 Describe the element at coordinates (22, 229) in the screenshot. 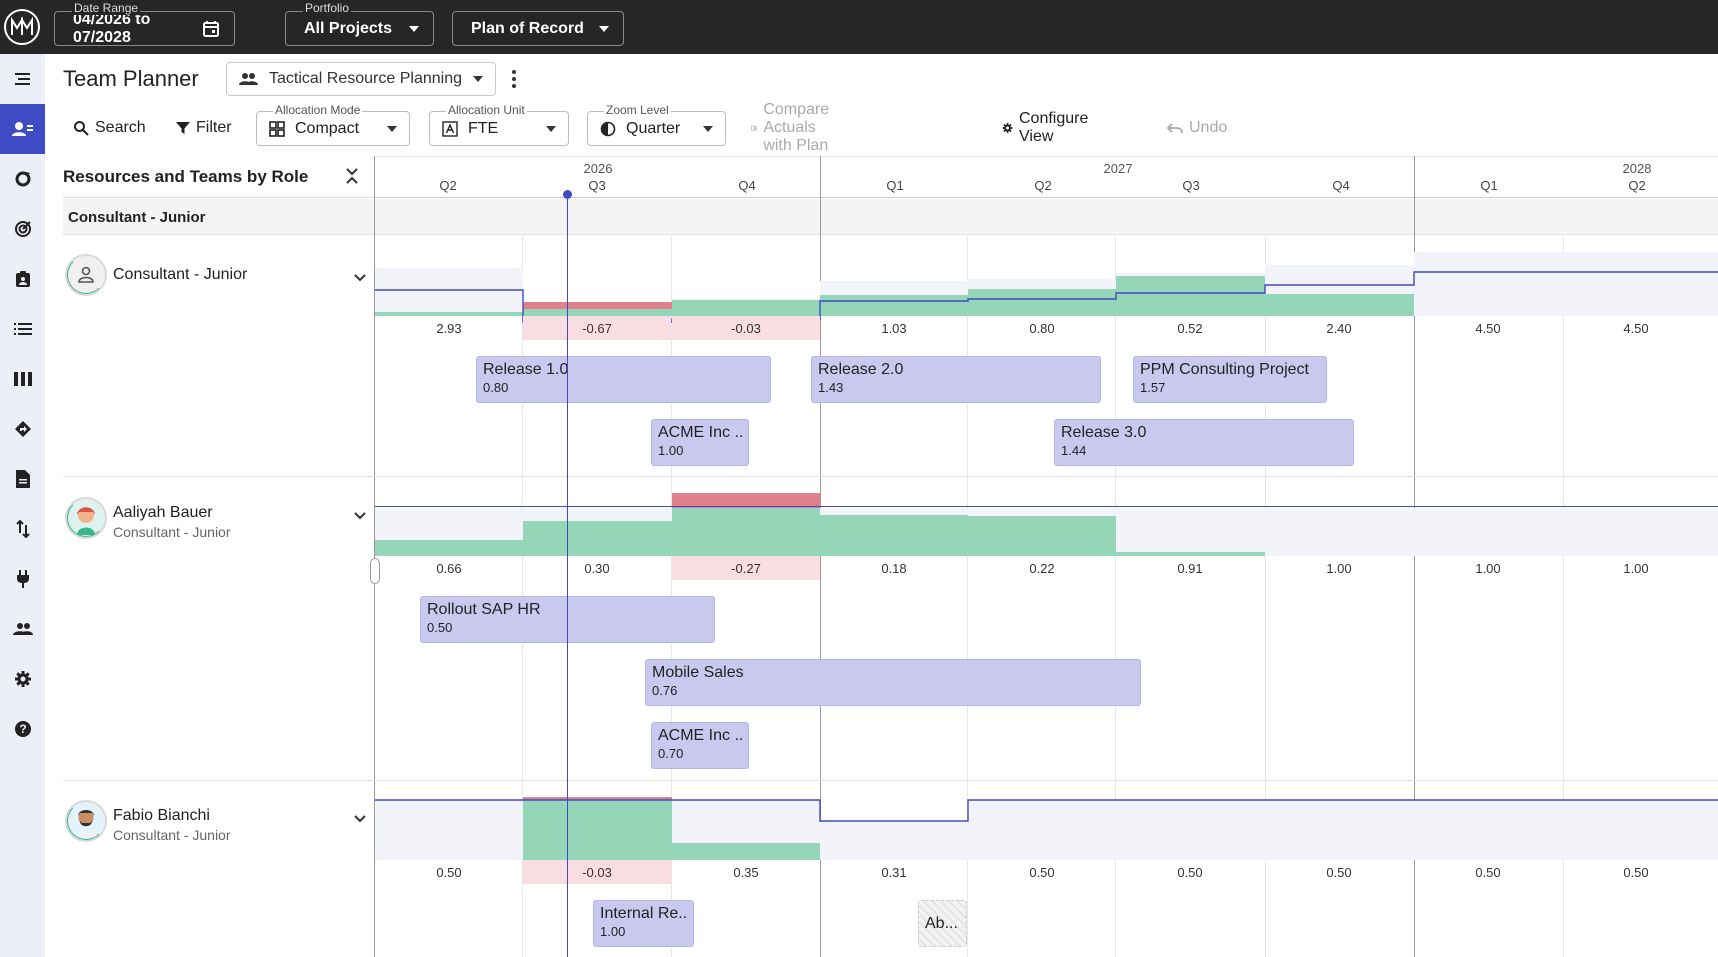

I see `target-icon` at that location.